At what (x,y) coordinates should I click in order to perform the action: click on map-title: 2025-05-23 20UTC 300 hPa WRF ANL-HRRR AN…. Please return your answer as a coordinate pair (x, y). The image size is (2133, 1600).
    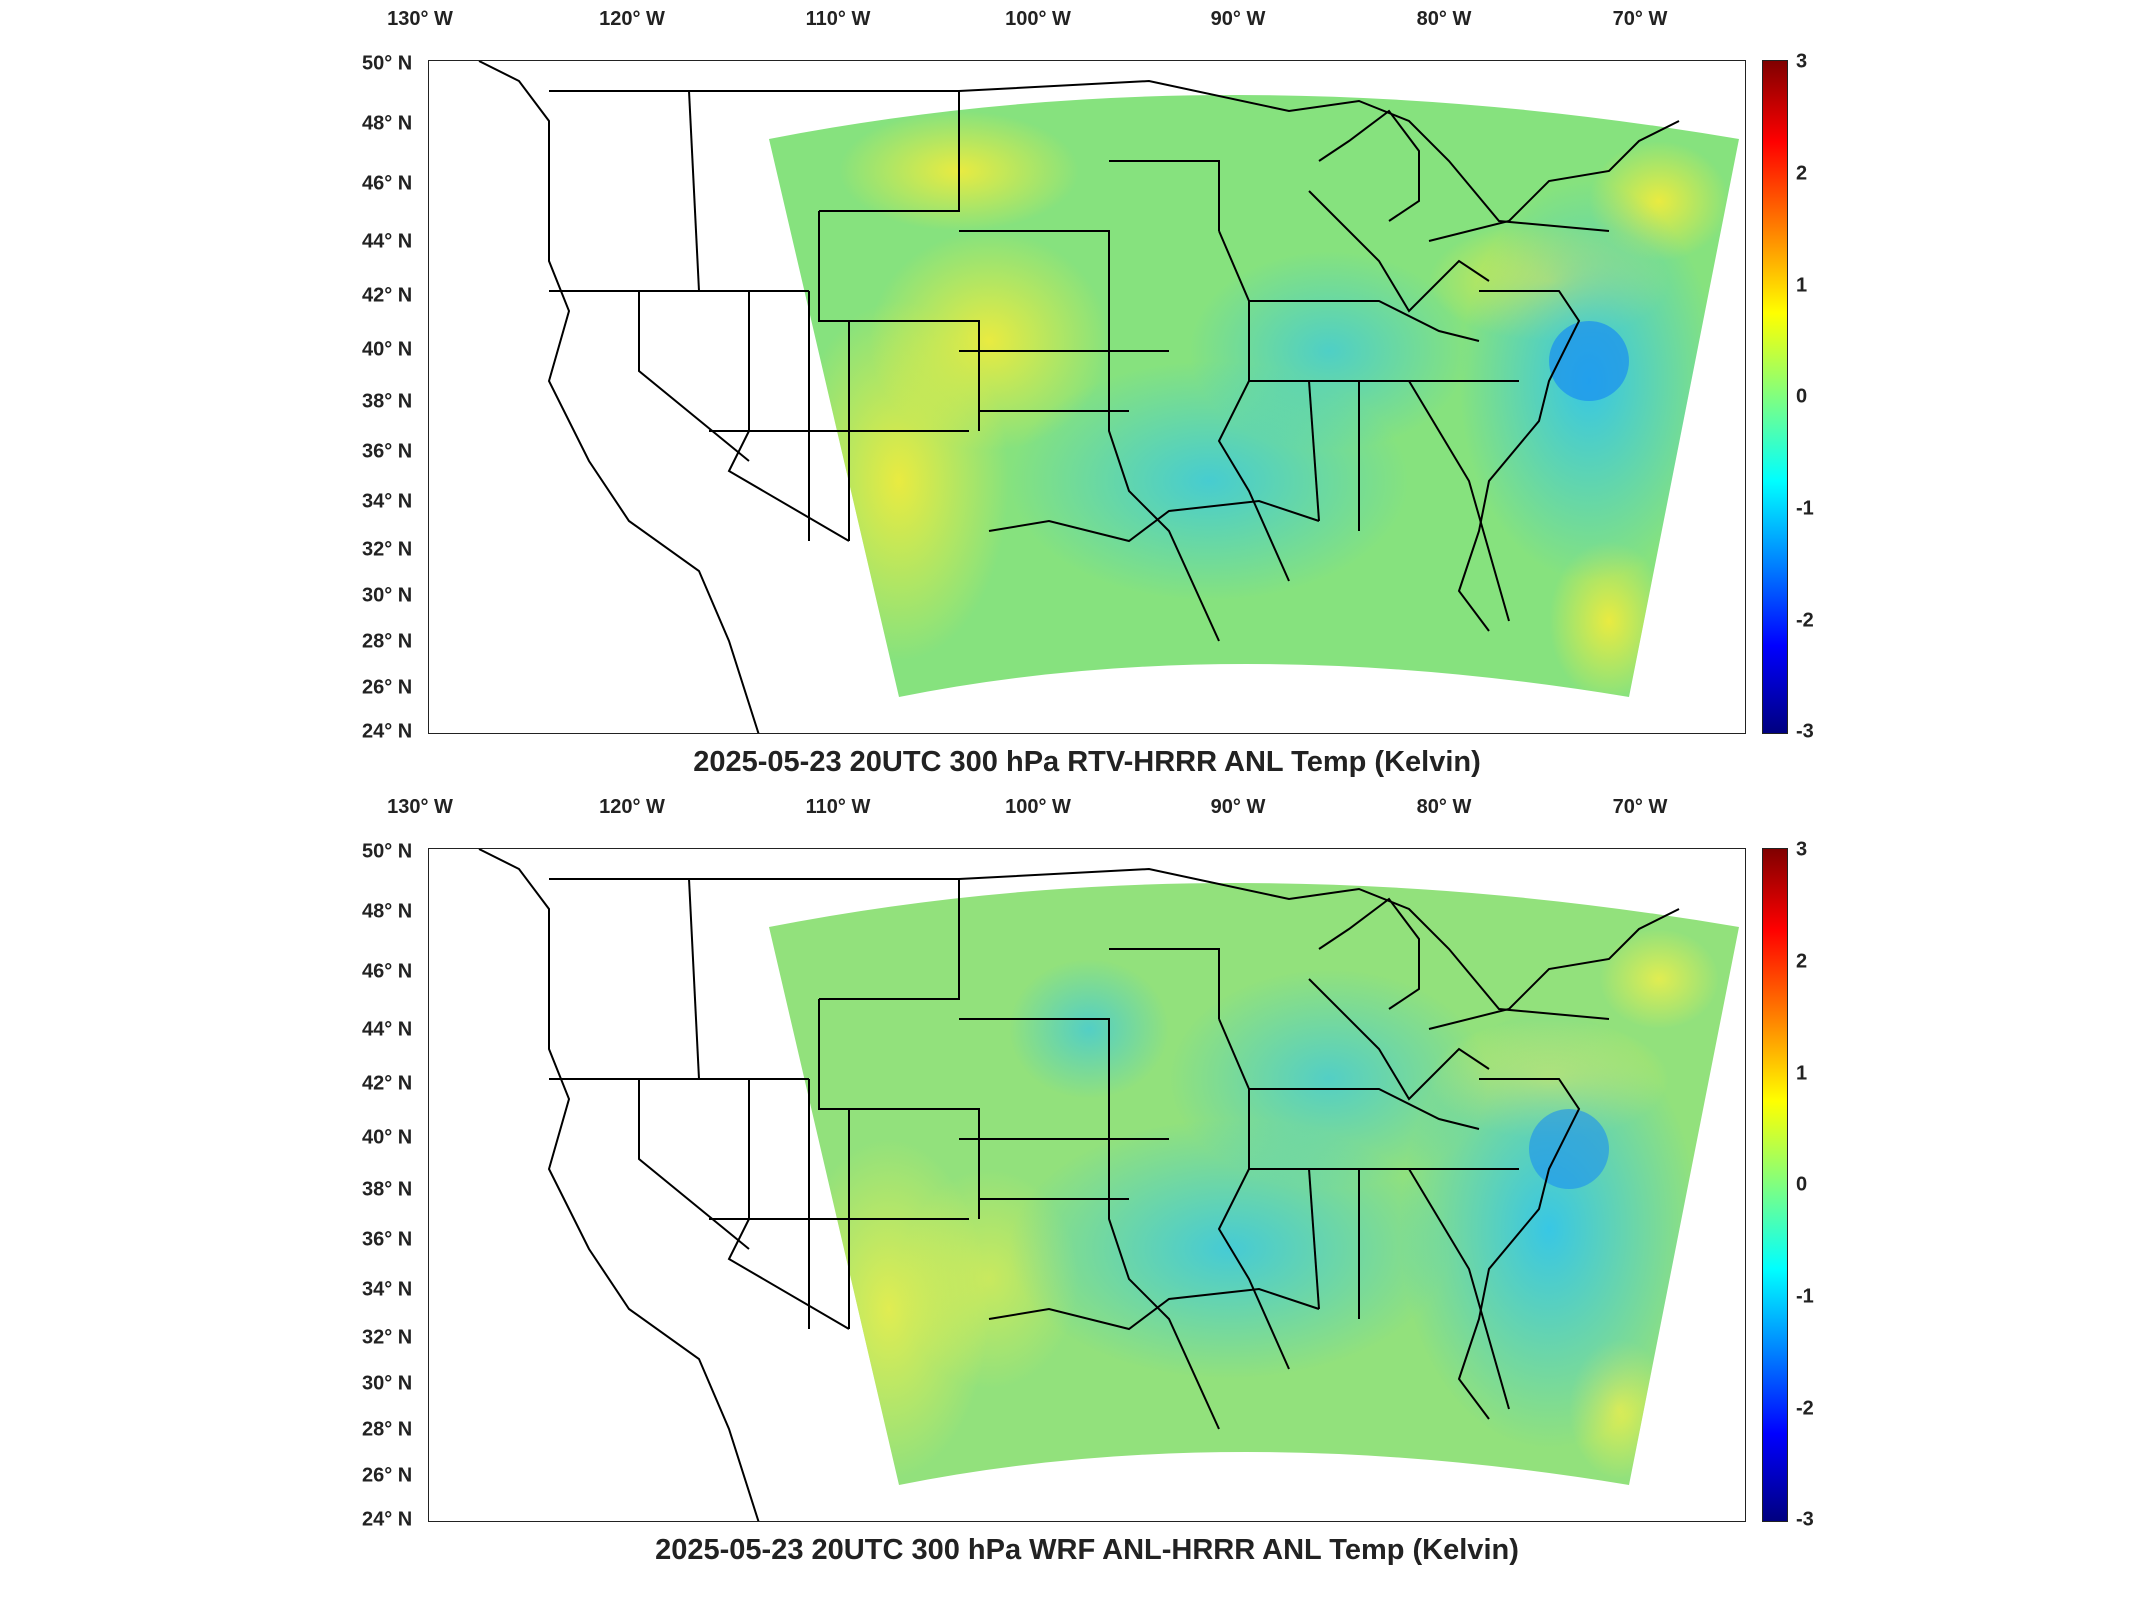
    Looking at the image, I should click on (1087, 1550).